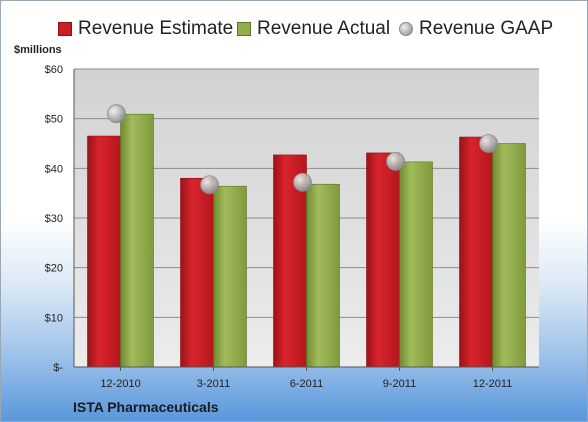 Image resolution: width=588 pixels, height=422 pixels. Describe the element at coordinates (54, 318) in the screenshot. I see `y-tick-label: $10` at that location.